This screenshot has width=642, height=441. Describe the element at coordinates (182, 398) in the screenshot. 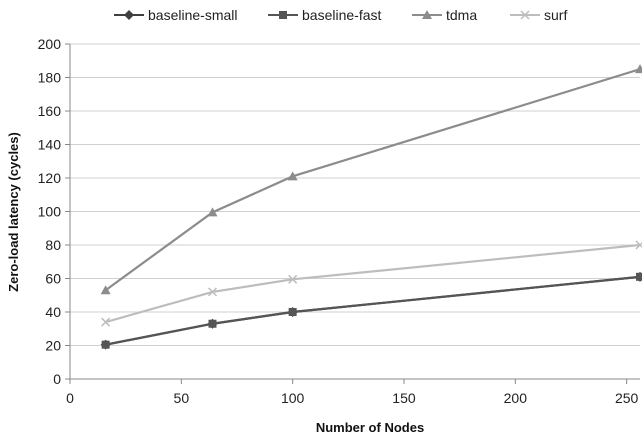

I see `x-tick-label: 50` at that location.